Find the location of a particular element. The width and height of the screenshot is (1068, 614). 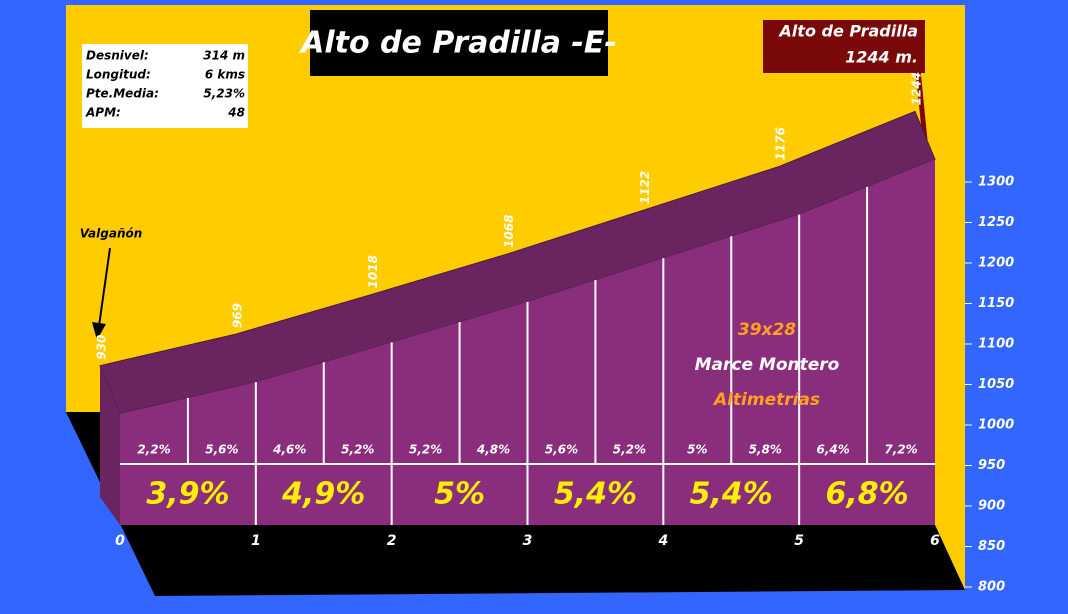

credit: Marce Montero is located at coordinates (767, 365).